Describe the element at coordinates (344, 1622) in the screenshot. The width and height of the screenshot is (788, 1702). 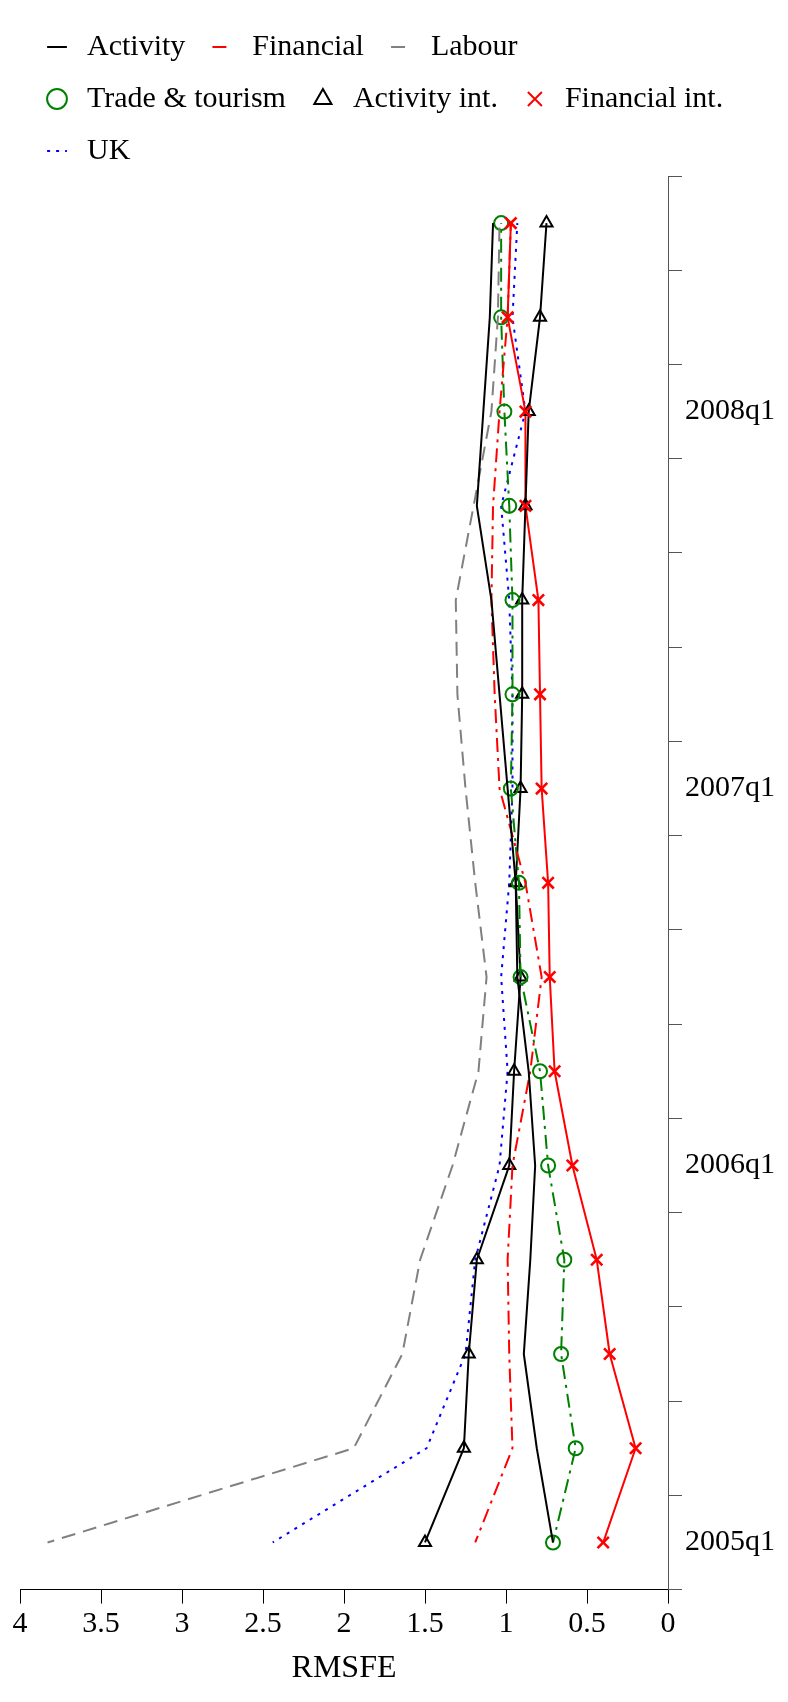
I see `x-tick-label: 2` at that location.